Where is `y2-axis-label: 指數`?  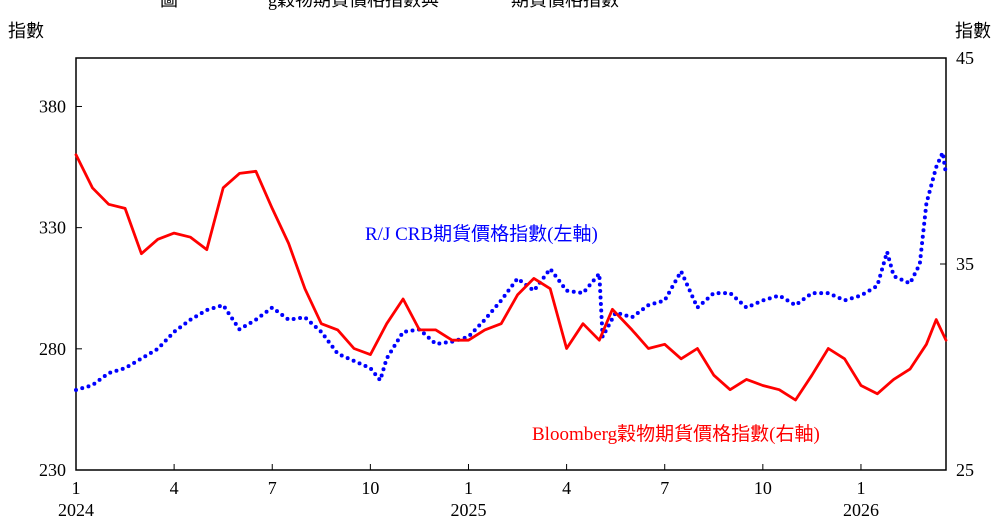 y2-axis-label: 指數 is located at coordinates (973, 31).